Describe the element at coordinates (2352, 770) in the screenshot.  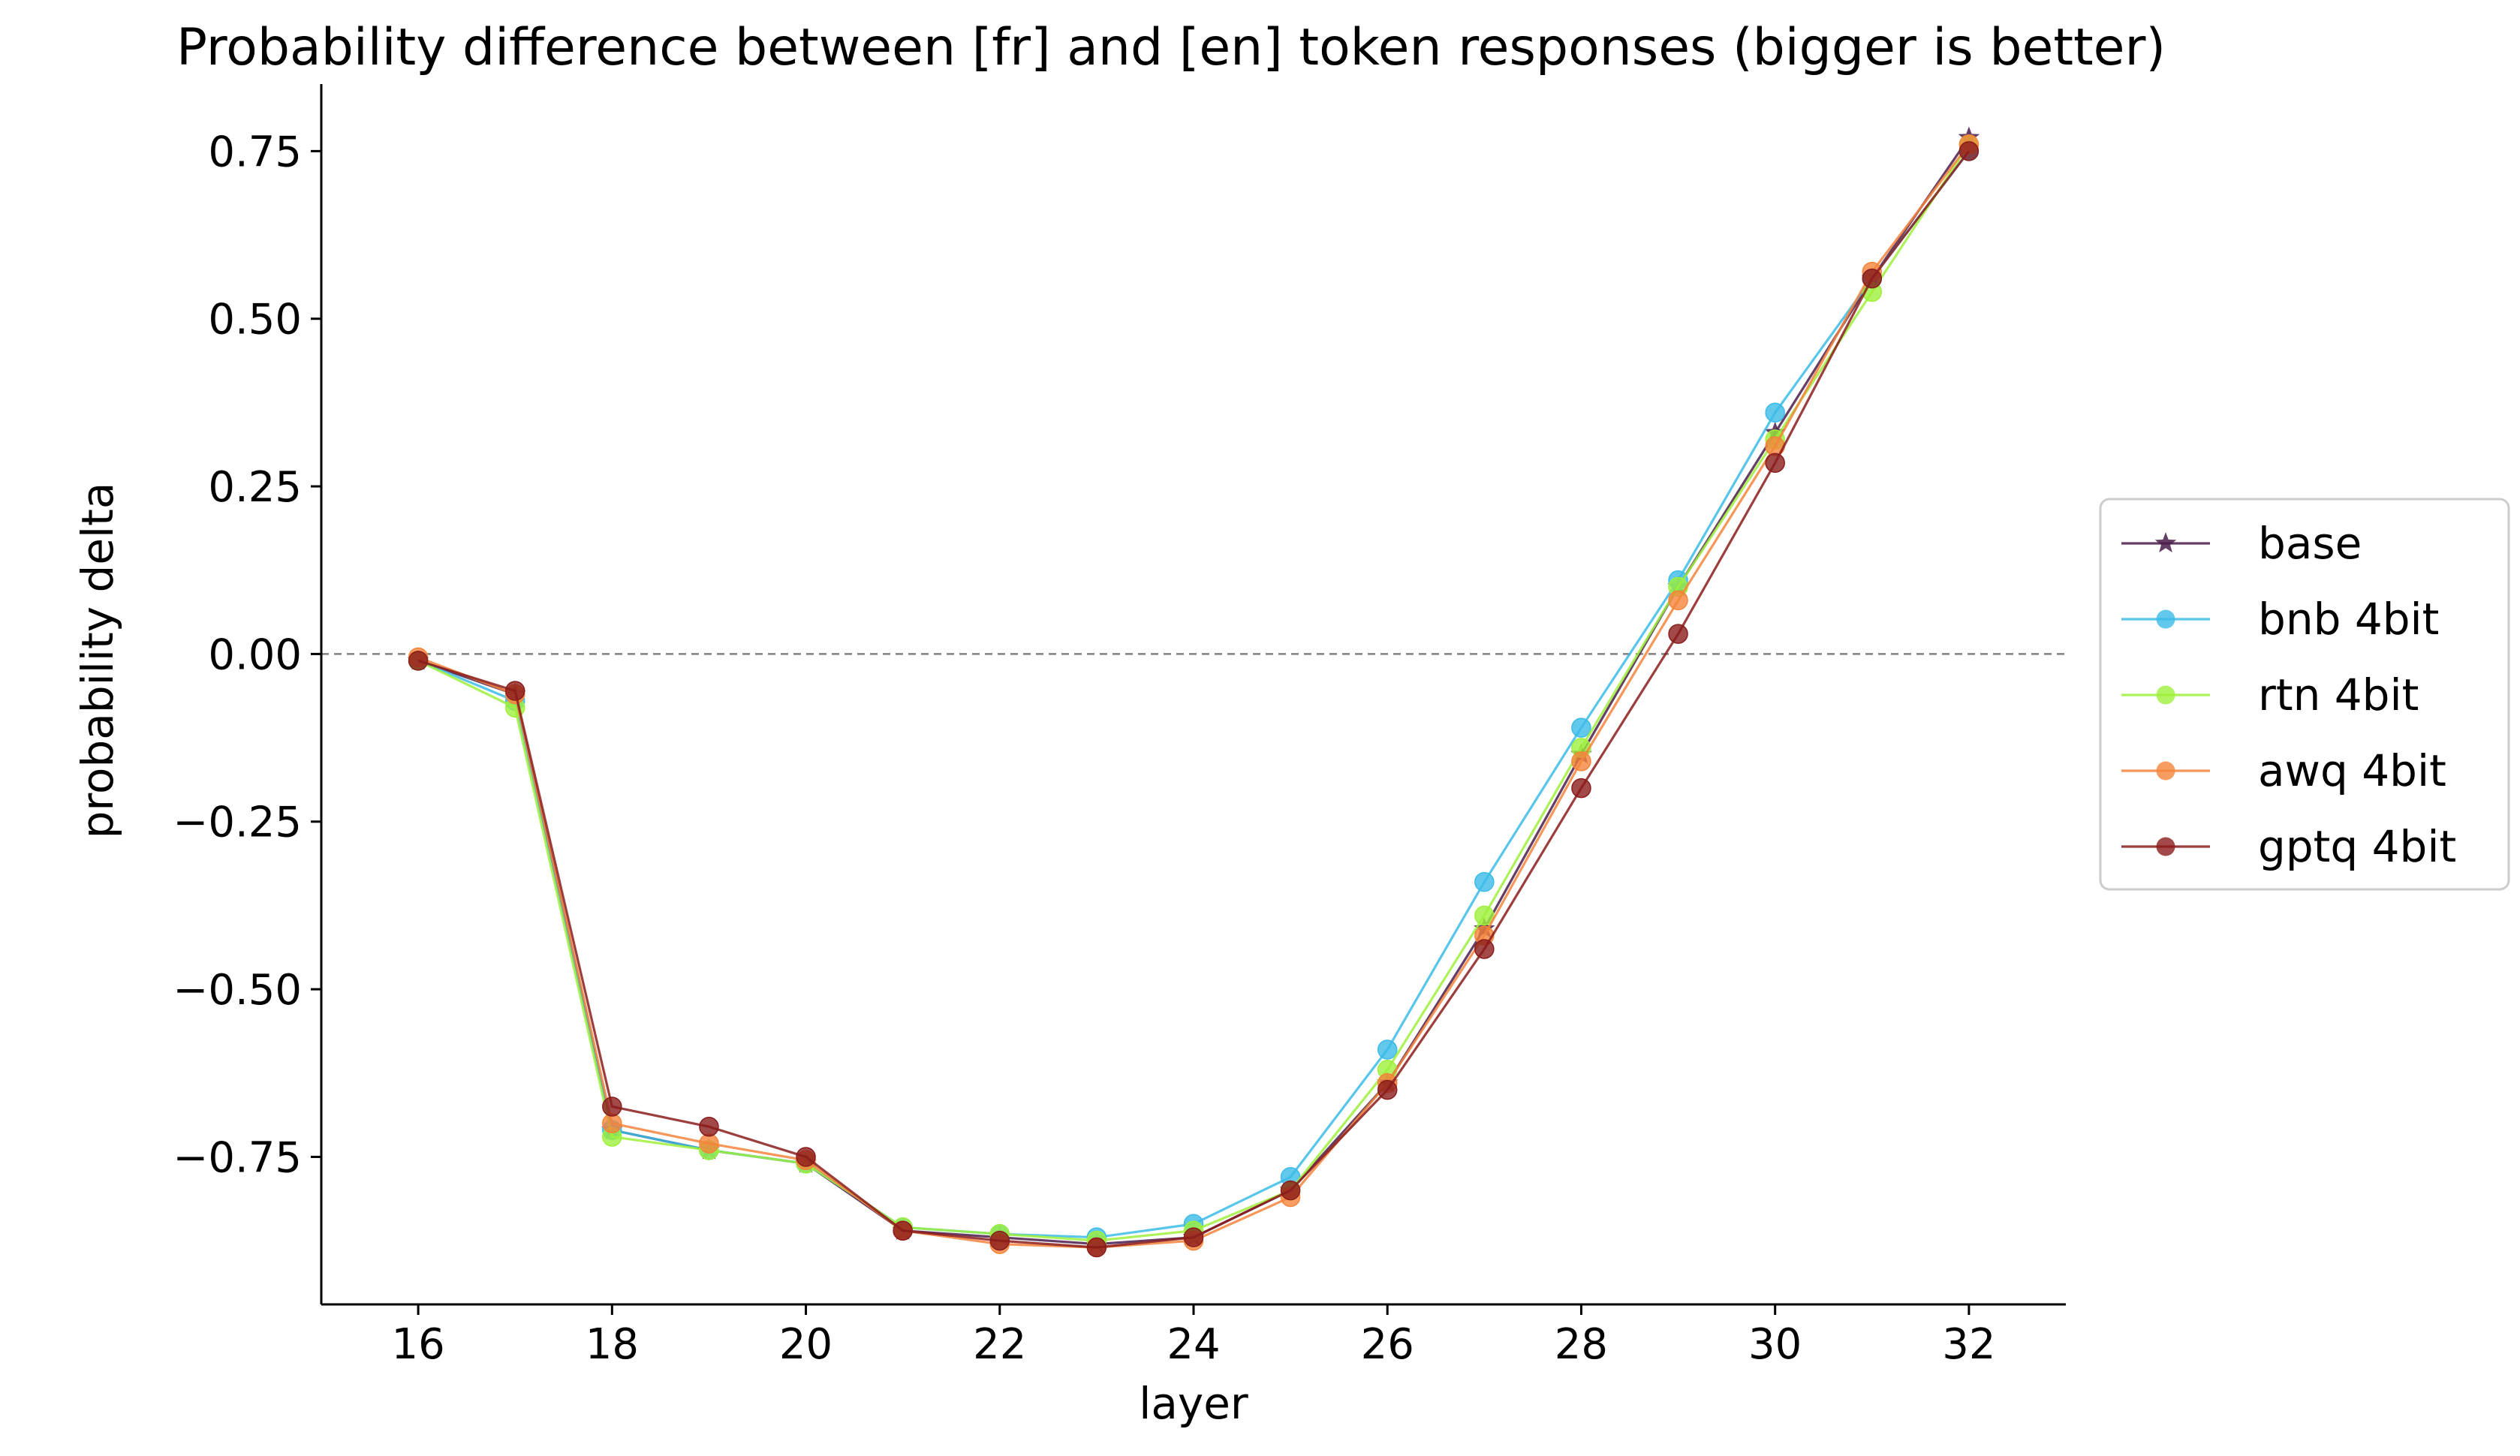
I see `legend-label: awq 4bit` at that location.